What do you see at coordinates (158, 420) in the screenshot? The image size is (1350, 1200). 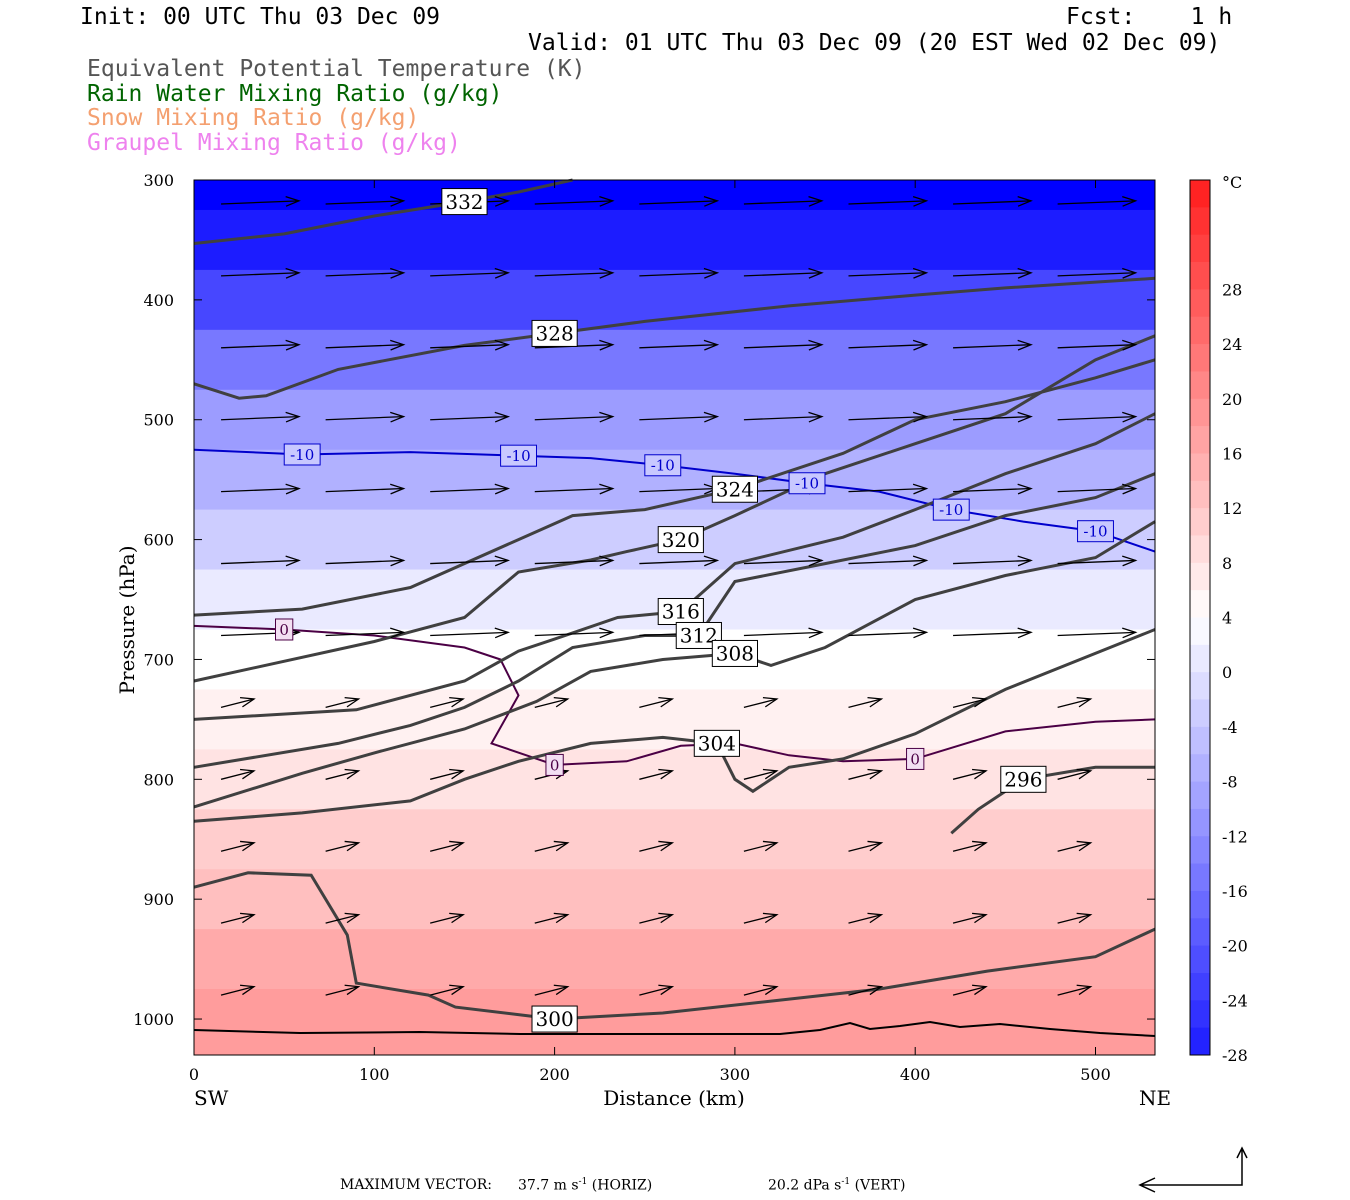 I see `y-tick-label: 500` at bounding box center [158, 420].